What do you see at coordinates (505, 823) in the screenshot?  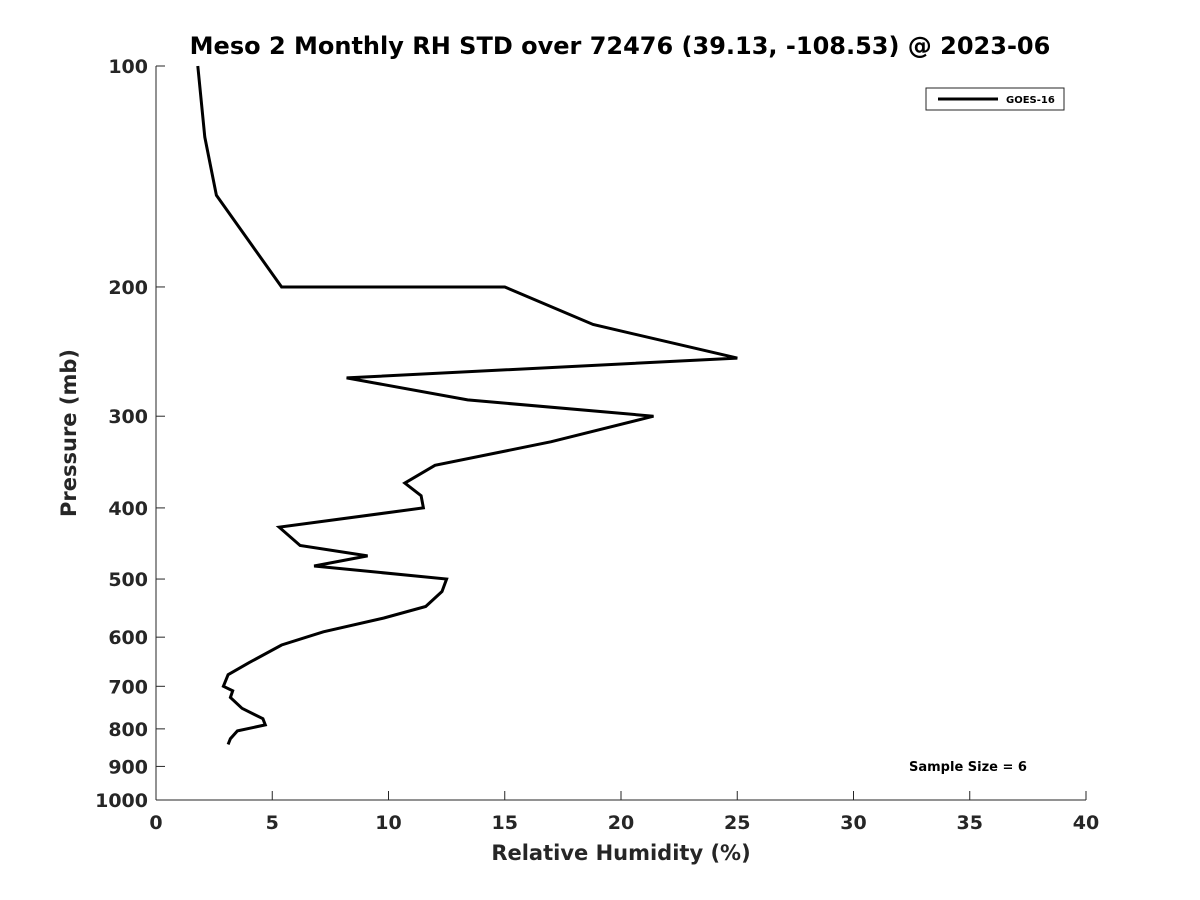 I see `x-tick-label: 15` at bounding box center [505, 823].